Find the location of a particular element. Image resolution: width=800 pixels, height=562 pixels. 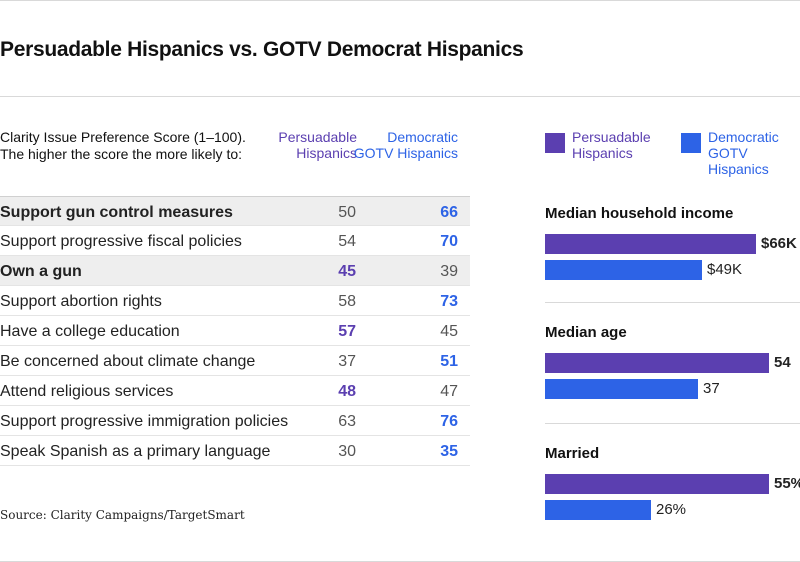

democratic-score: 39 is located at coordinates (449, 271).